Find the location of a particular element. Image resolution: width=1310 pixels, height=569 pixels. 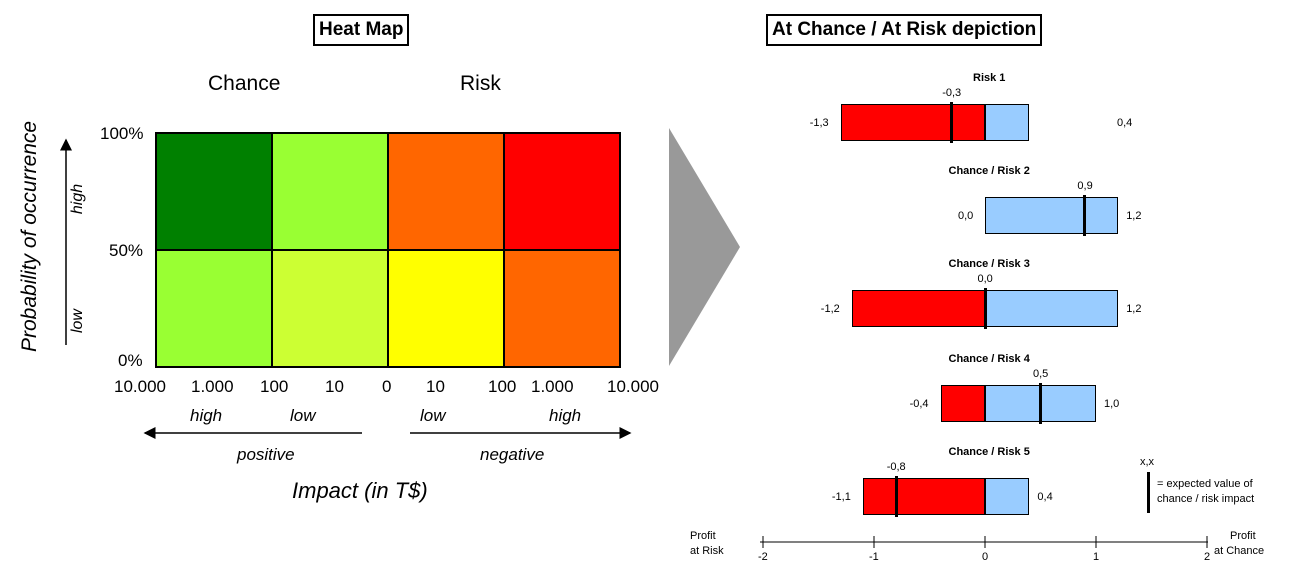

chance-column-label: Chance is located at coordinates (244, 83).